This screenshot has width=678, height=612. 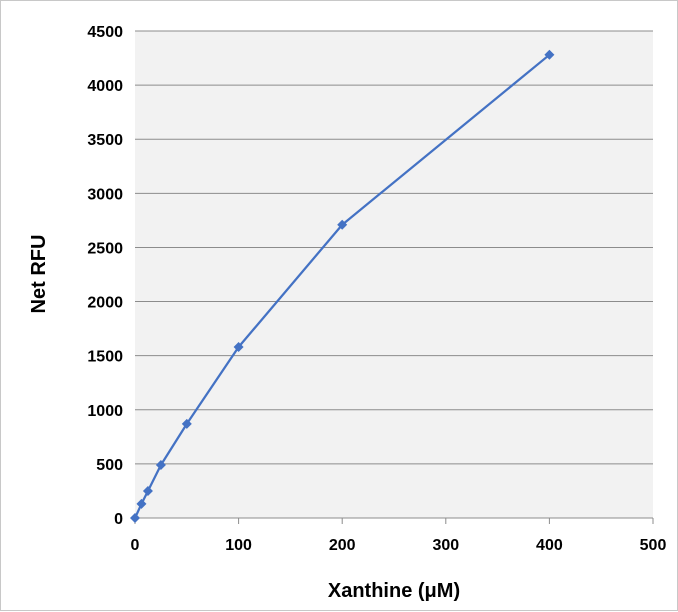 What do you see at coordinates (109, 465) in the screenshot?
I see `y-tick-label-500: 500` at bounding box center [109, 465].